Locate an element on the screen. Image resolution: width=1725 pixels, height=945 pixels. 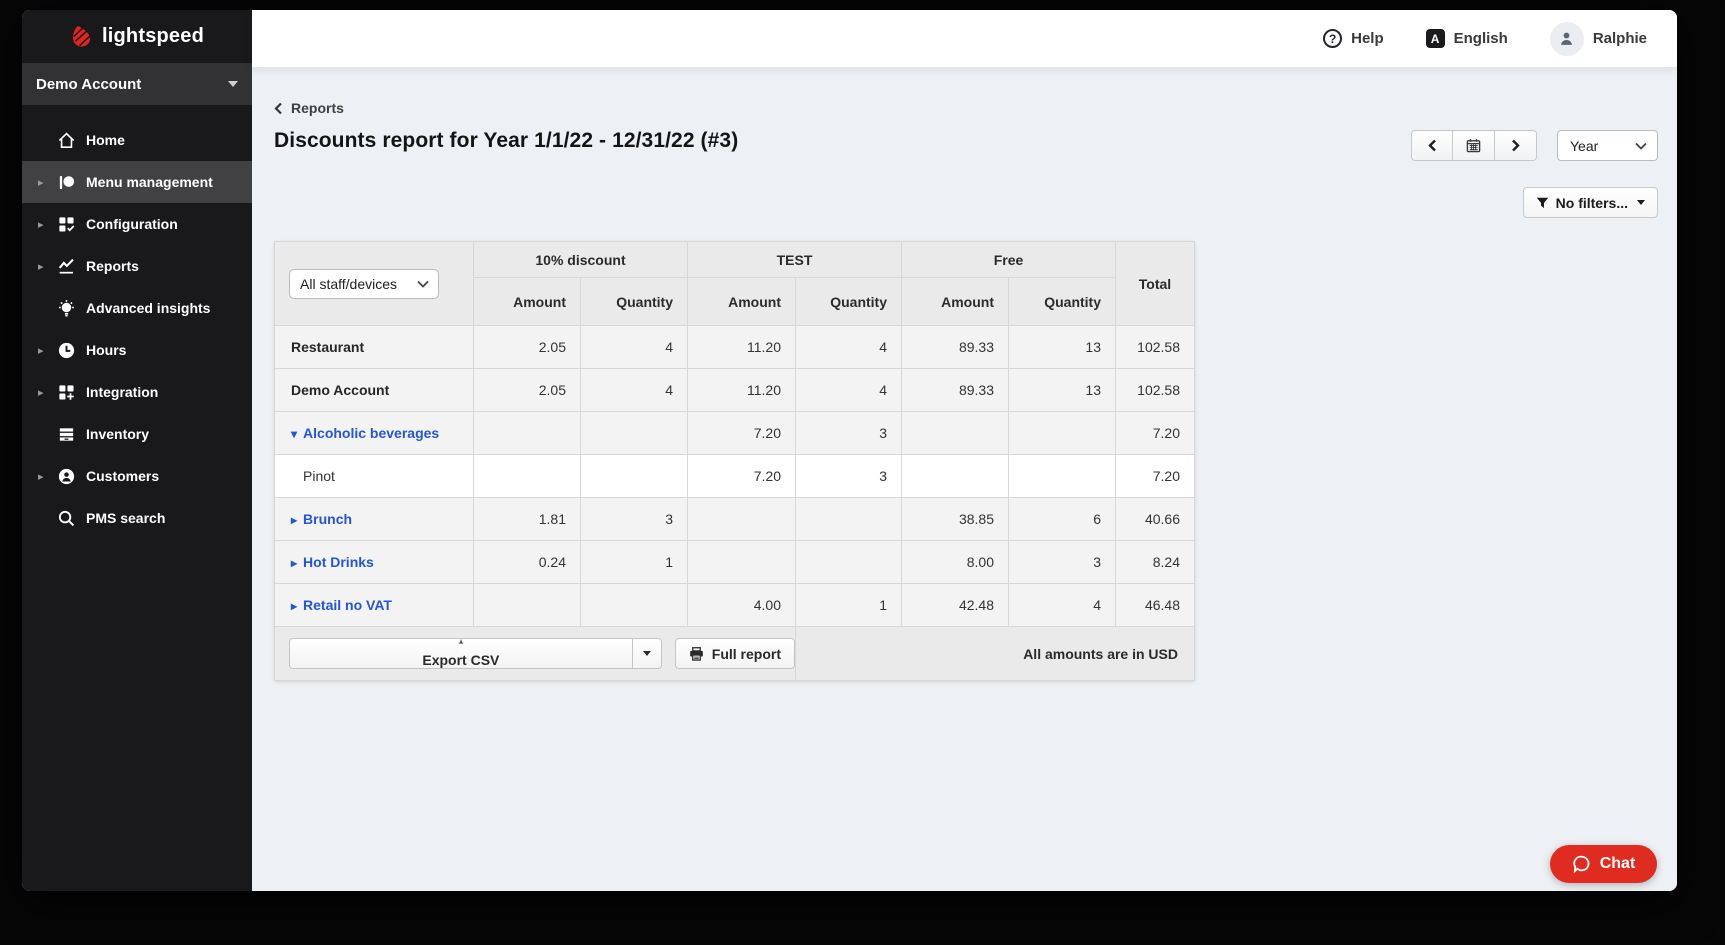
table-row: Restaurant 2.05 4 11.20 4 89.33 13 102.58 is located at coordinates (734, 347).